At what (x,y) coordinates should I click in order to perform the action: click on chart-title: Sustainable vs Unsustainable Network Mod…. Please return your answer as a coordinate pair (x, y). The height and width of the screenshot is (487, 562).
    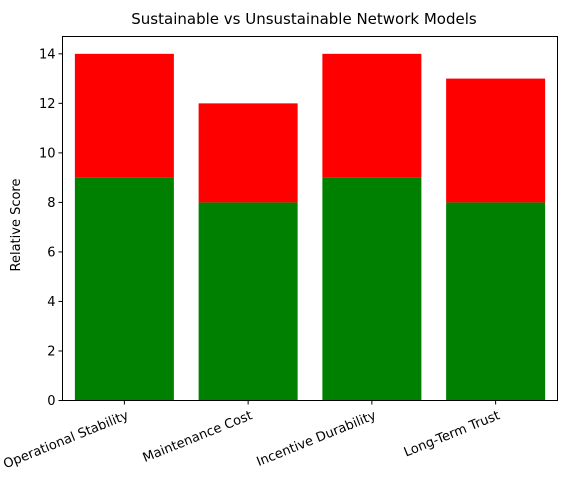
    Looking at the image, I should click on (304, 19).